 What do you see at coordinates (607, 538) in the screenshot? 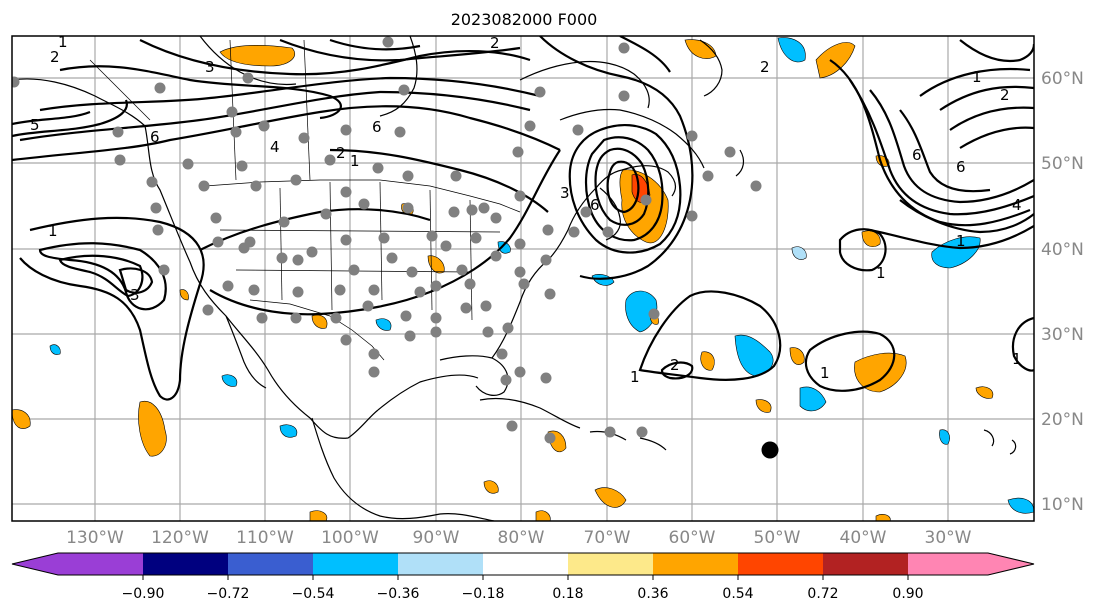
I see `lon-label: 70°W` at bounding box center [607, 538].